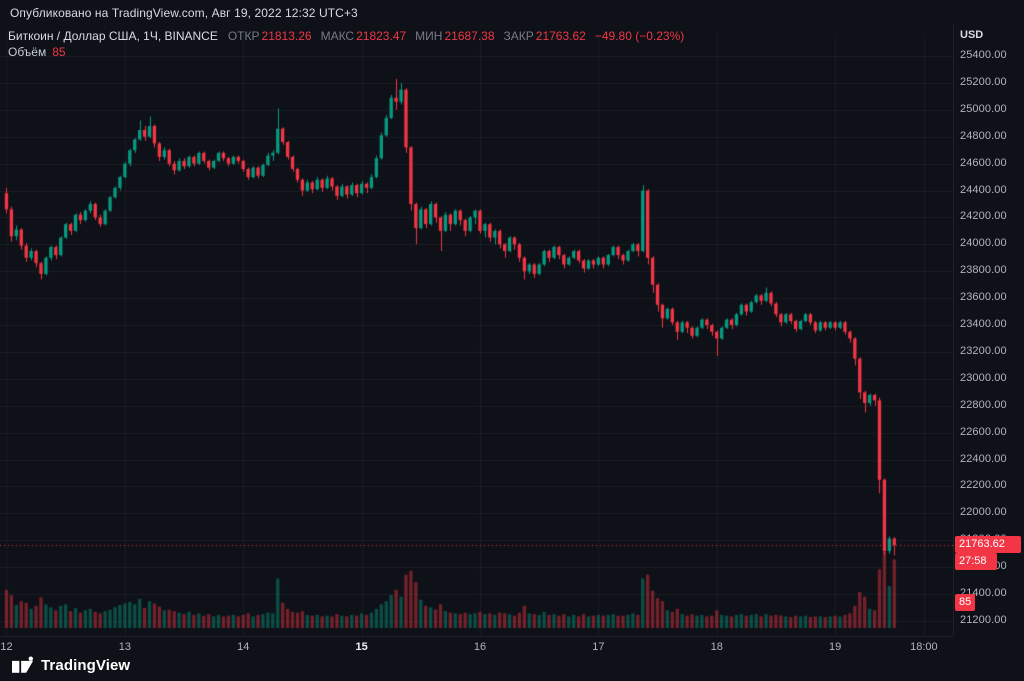 The image size is (1024, 681). Describe the element at coordinates (598, 647) in the screenshot. I see `time-tick: 17` at that location.